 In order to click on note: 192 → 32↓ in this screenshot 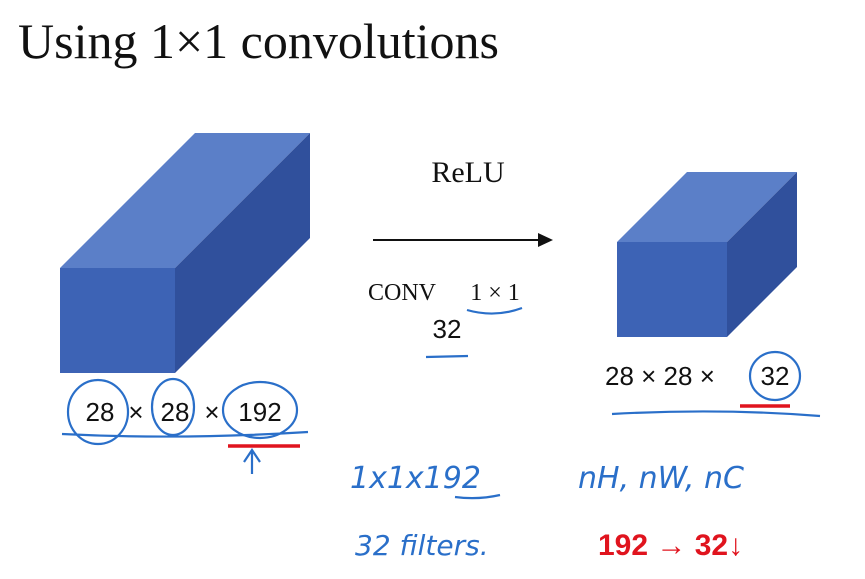, I will do `click(670, 545)`.